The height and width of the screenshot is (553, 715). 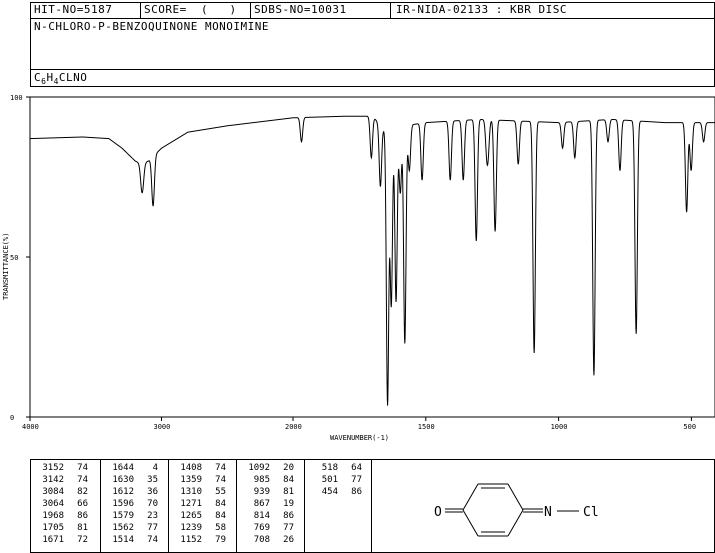 What do you see at coordinates (261, 528) in the screenshot?
I see `peak-wavenumber: 769` at bounding box center [261, 528].